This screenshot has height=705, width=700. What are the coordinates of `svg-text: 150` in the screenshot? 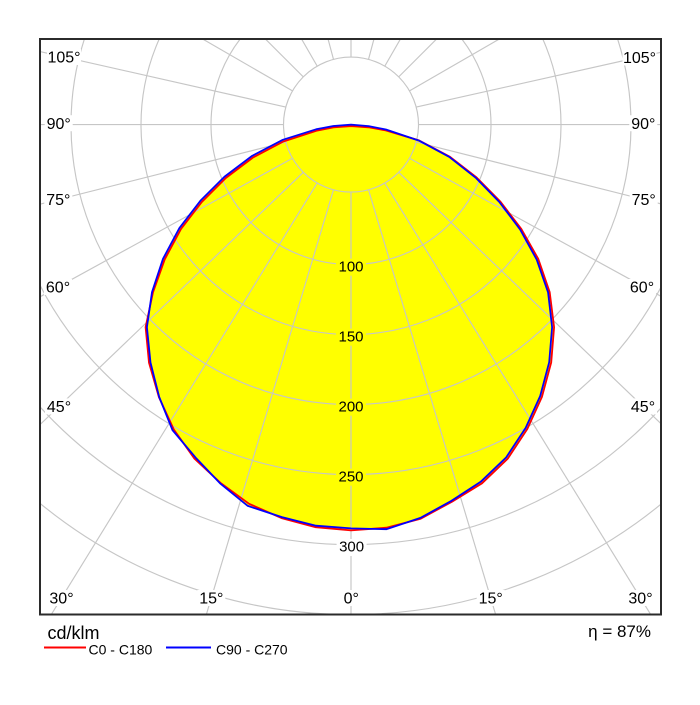 It's located at (350, 336).